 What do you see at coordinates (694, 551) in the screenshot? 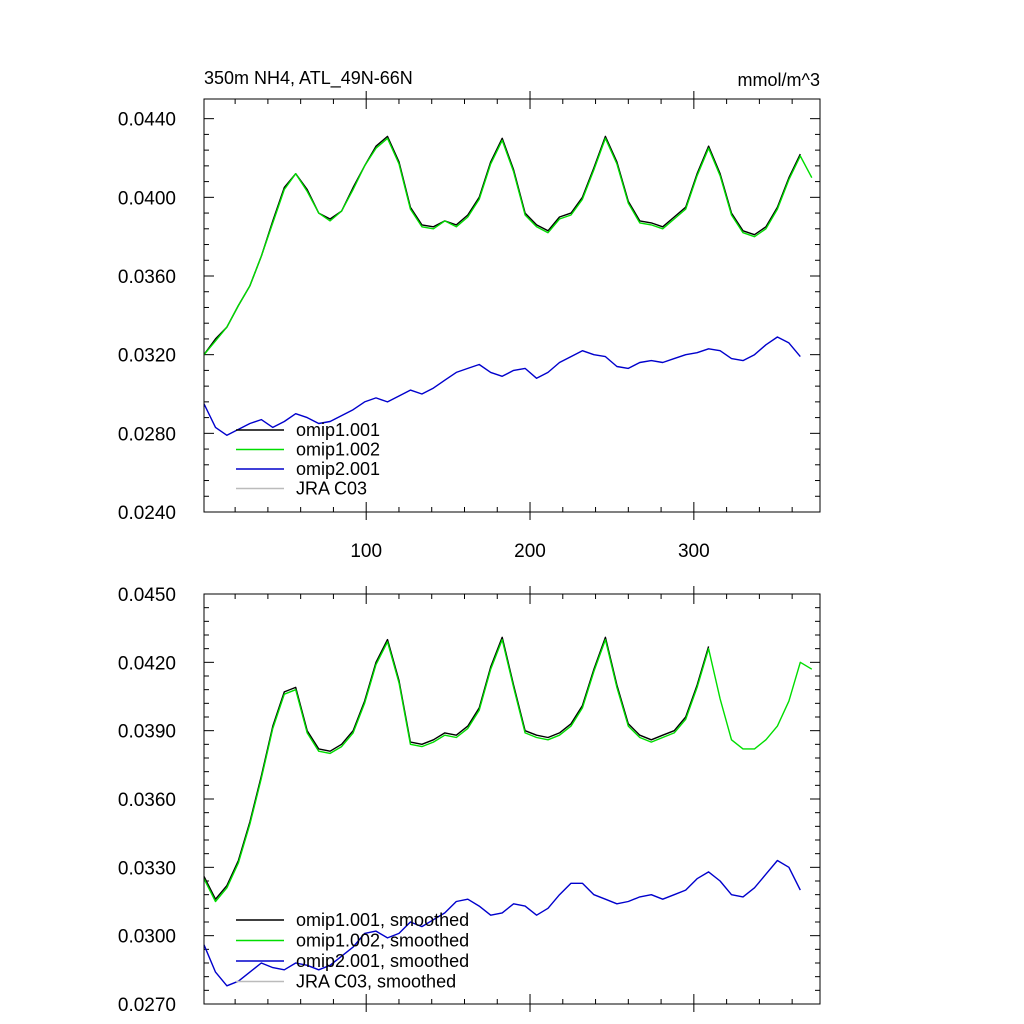
I see `x-tick-label: 300` at bounding box center [694, 551].